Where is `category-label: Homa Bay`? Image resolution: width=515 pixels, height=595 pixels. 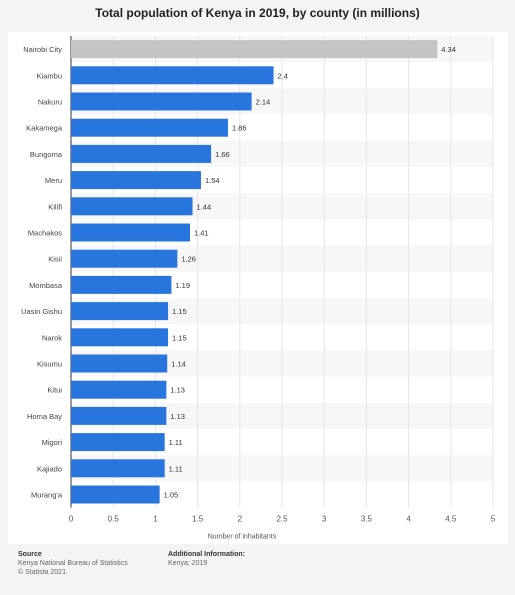
category-label: Homa Bay is located at coordinates (44, 416).